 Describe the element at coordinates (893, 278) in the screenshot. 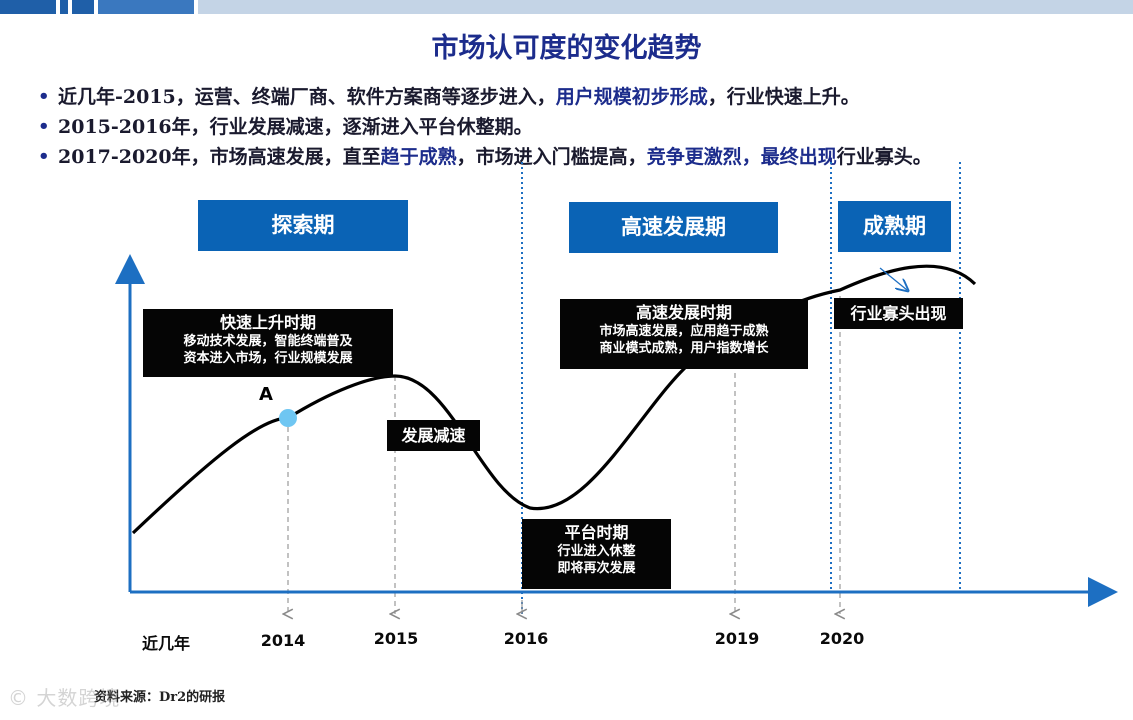

I see `peak-pointer-arrow` at that location.